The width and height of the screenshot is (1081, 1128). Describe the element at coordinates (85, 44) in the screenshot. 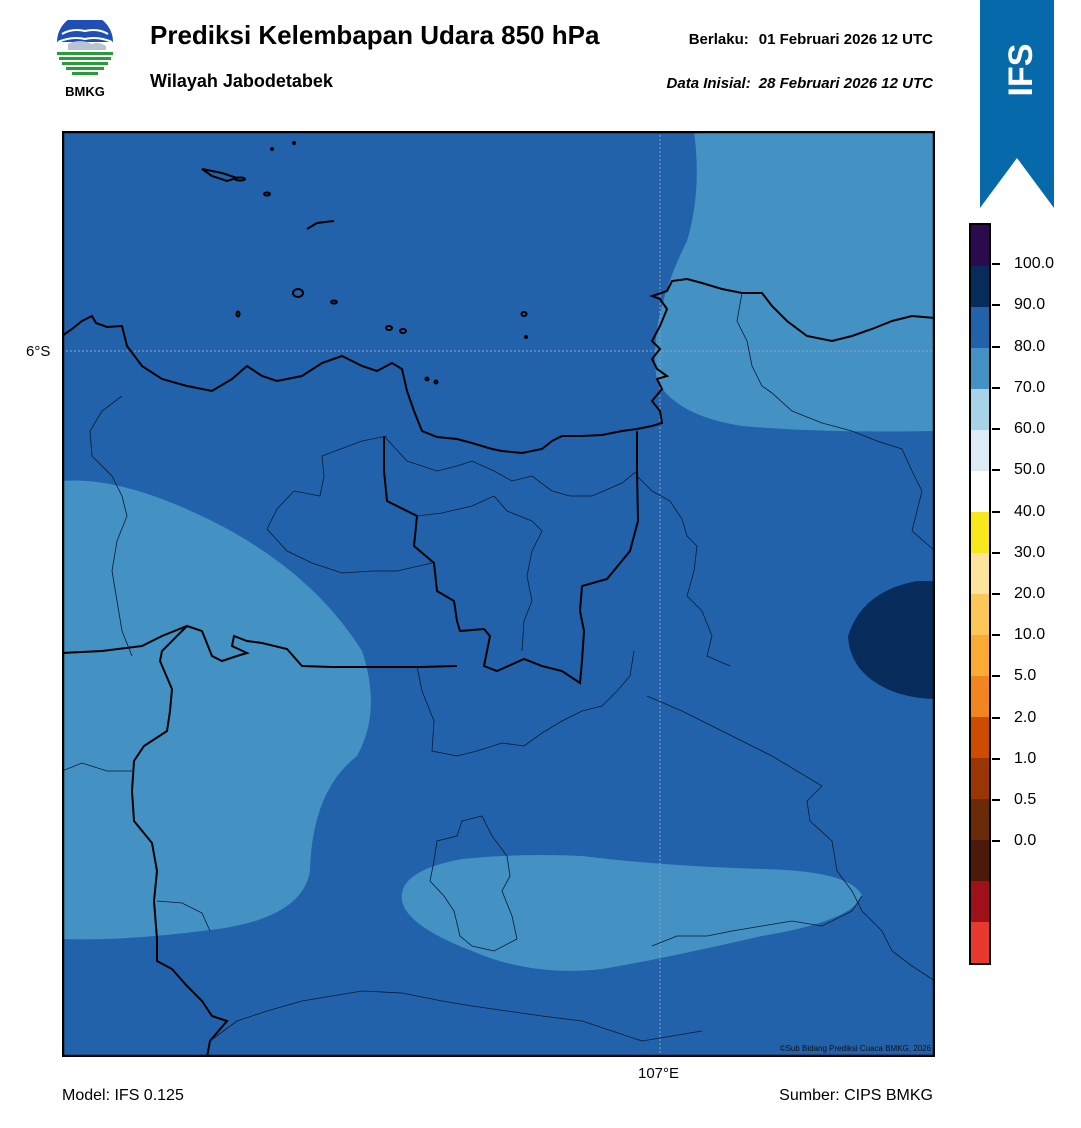

I see `bmkg-emblem-icon` at that location.